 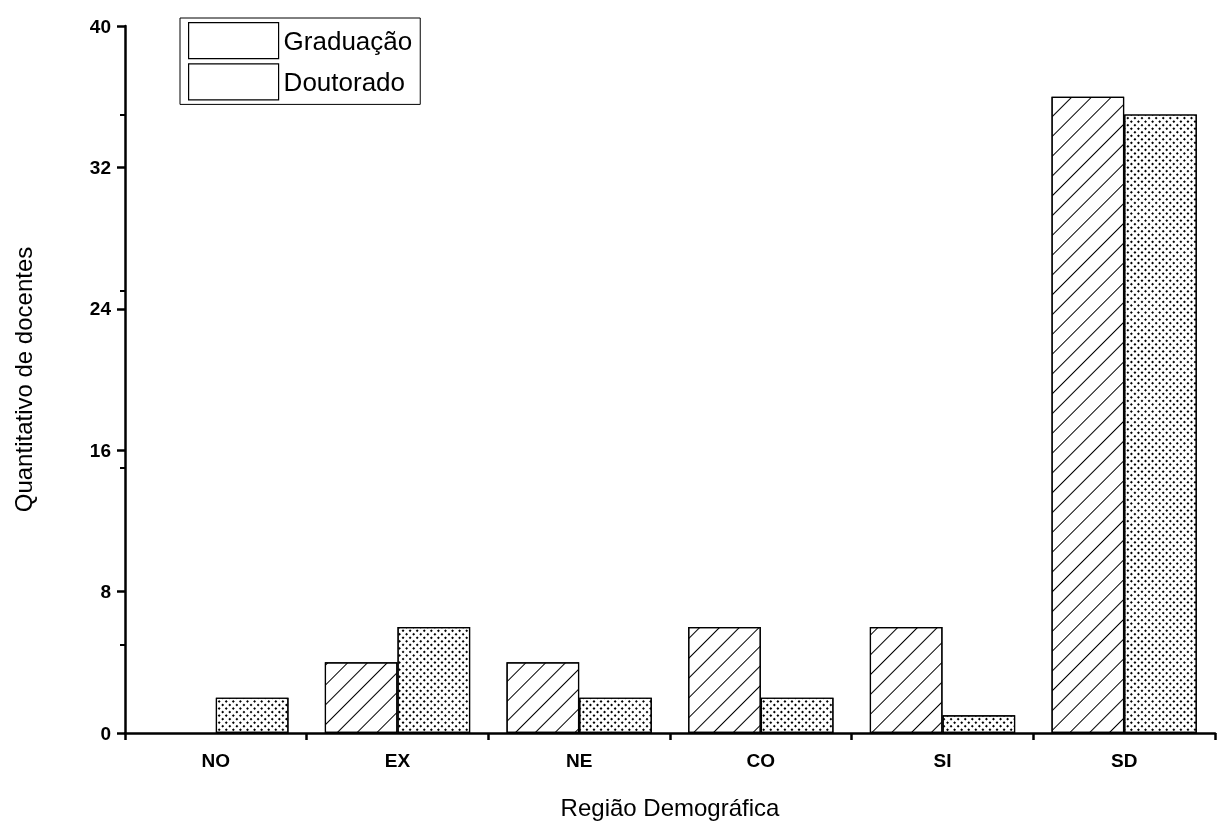 What do you see at coordinates (105, 592) in the screenshot?
I see `y-tick-label: 8` at bounding box center [105, 592].